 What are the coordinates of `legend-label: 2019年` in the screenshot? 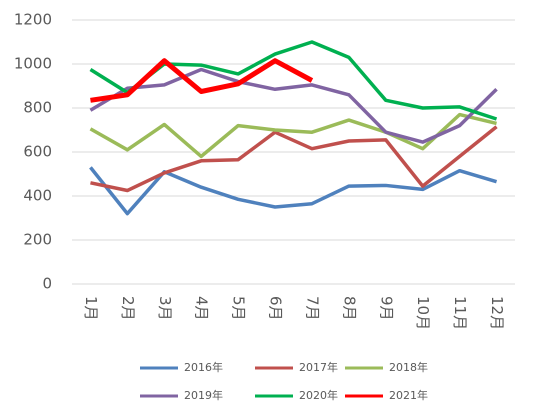 It's located at (203, 395).